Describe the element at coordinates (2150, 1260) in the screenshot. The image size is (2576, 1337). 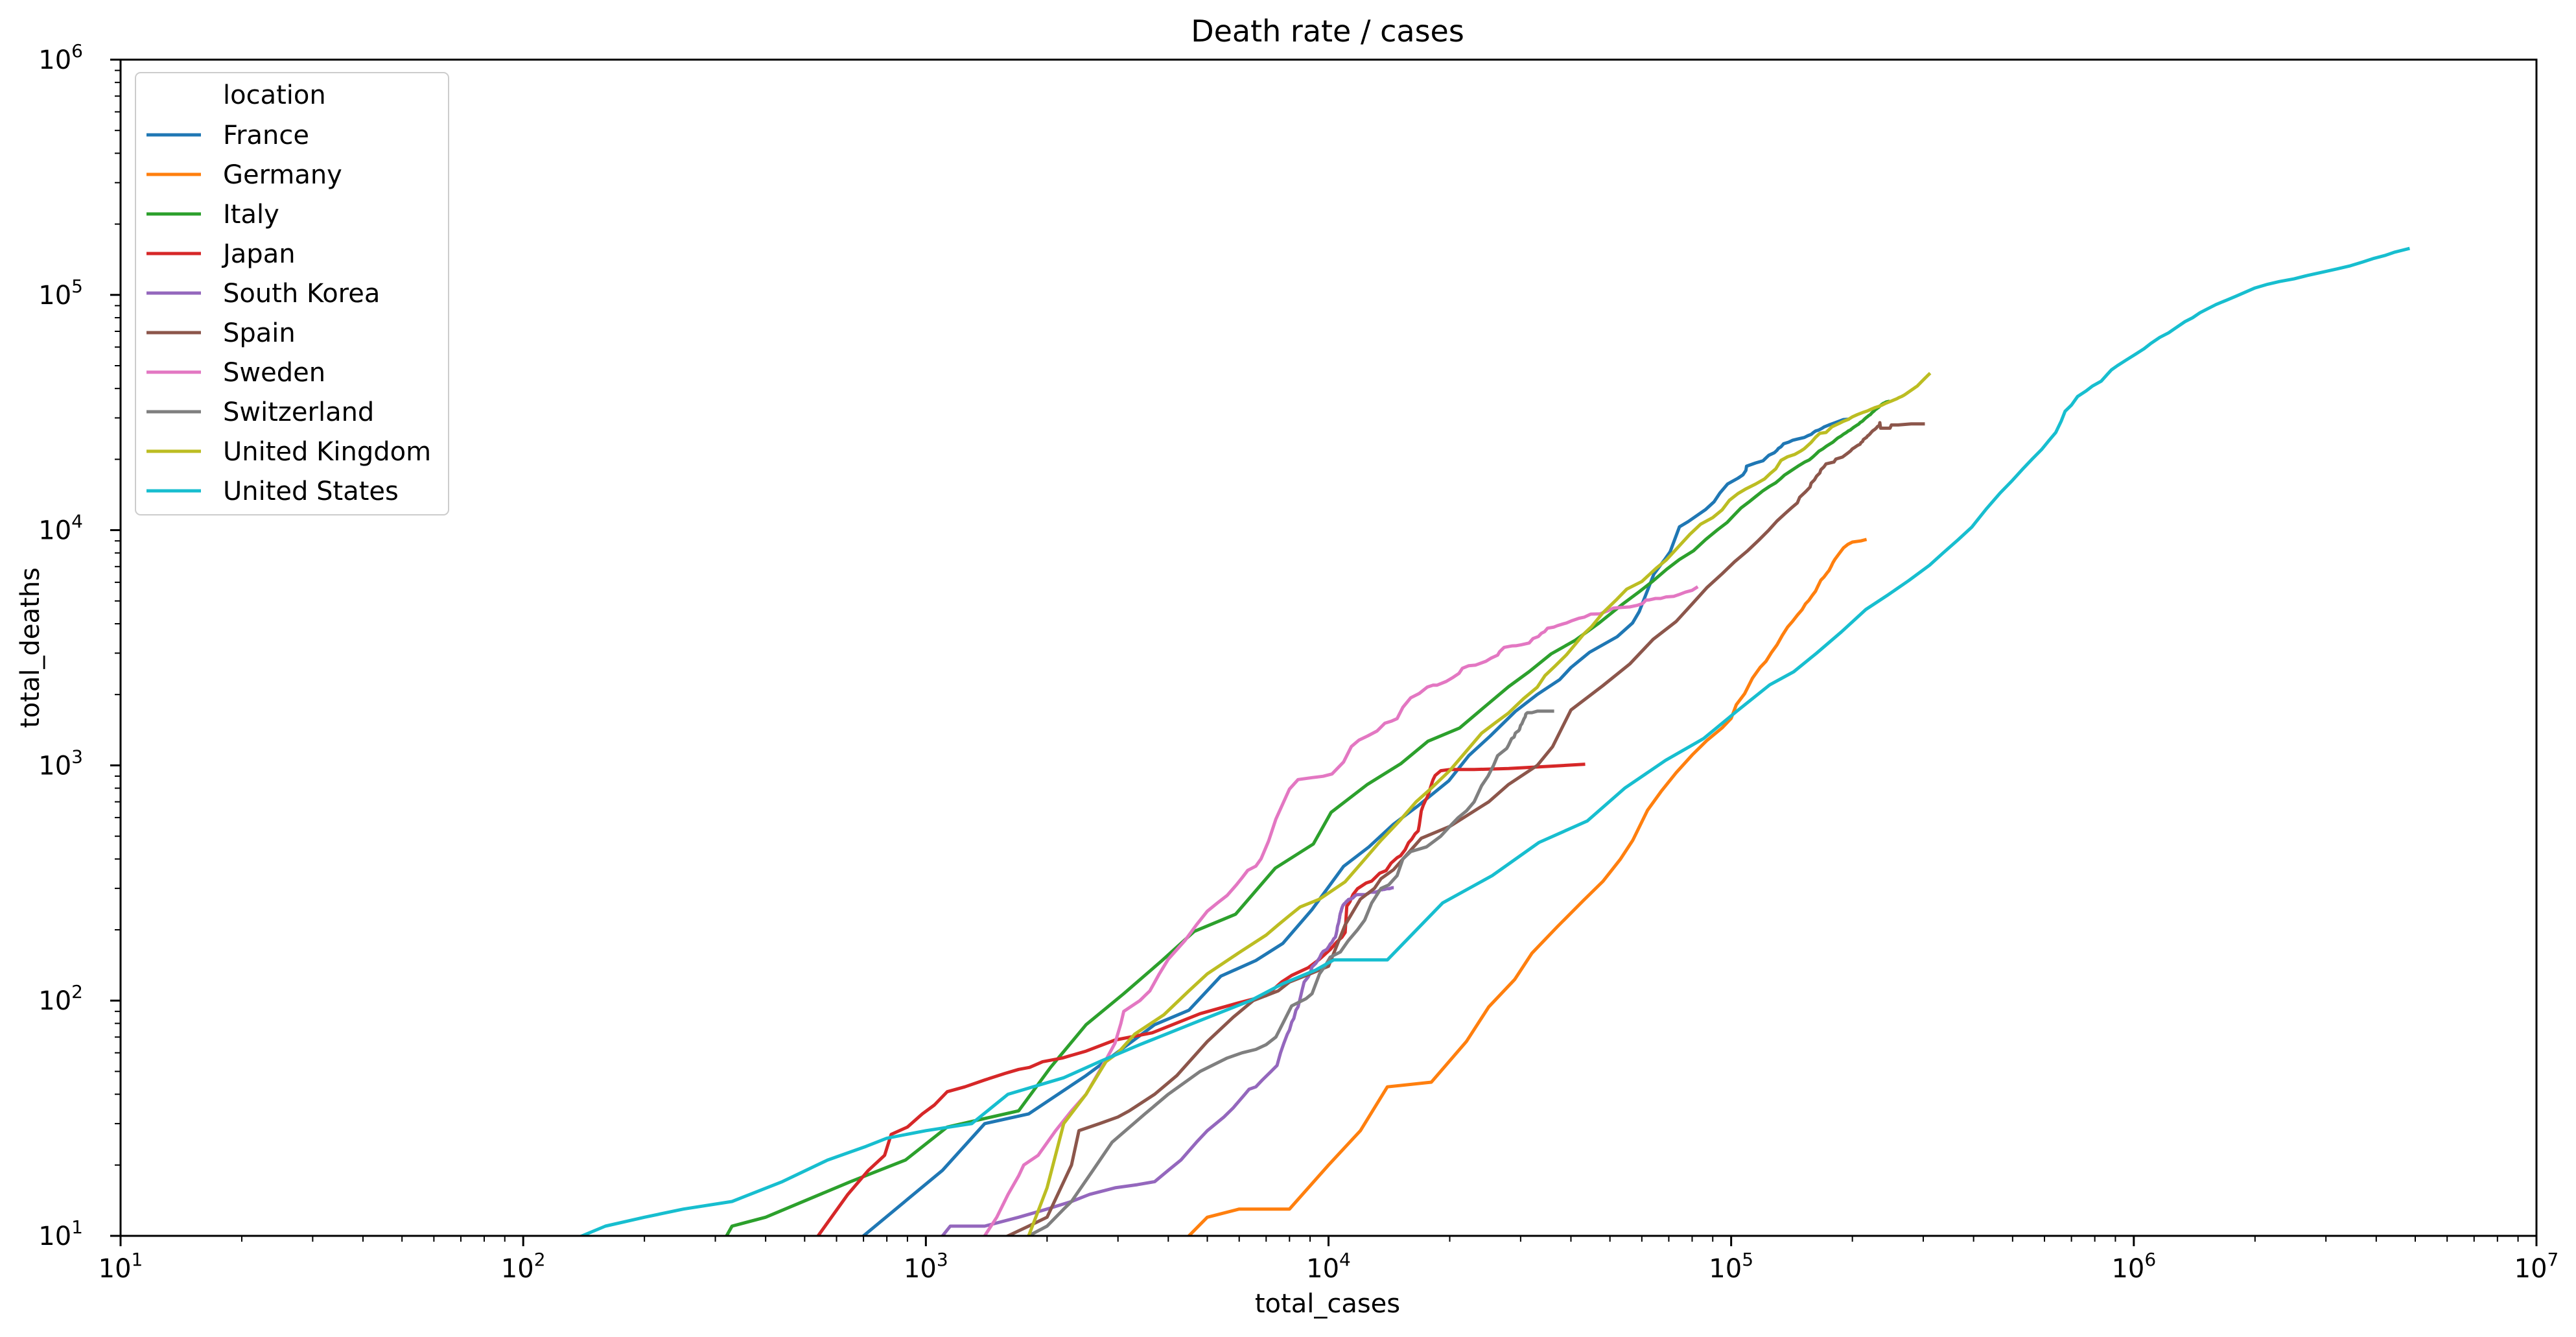
I see `x-tick-exponent: 6` at that location.